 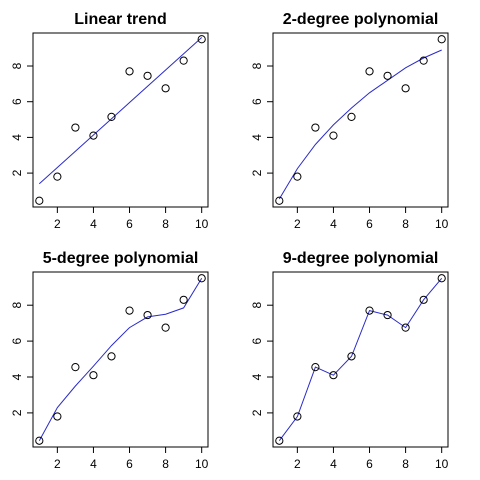 What do you see at coordinates (121, 258) in the screenshot?
I see `chart-title: 5-degree polynomial` at bounding box center [121, 258].